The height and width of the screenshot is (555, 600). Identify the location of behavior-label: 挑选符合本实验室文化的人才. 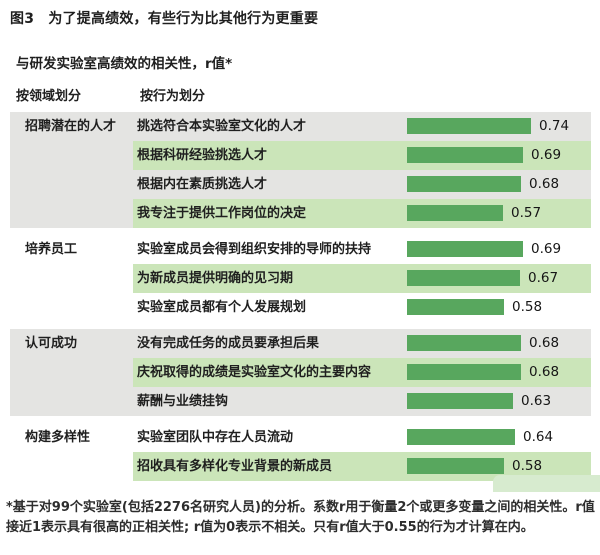
(222, 126).